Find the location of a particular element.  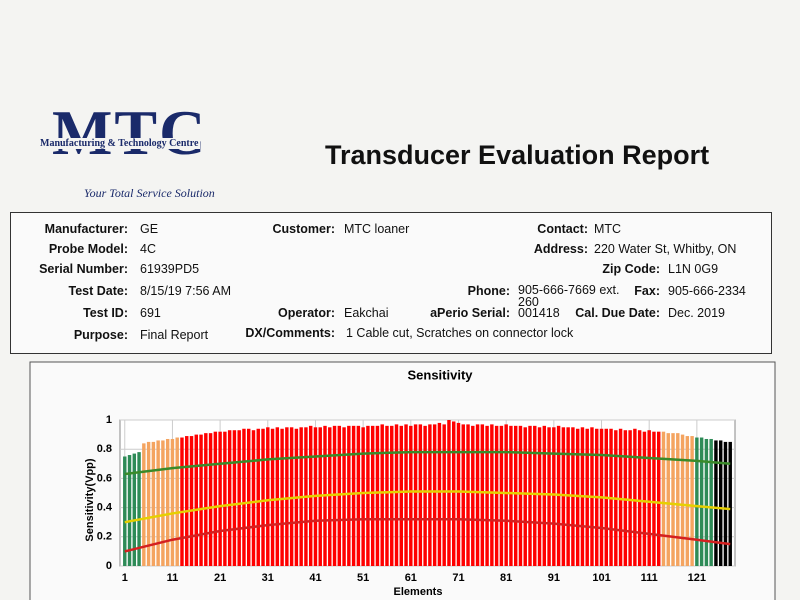

y-tick-label: 0.8 is located at coordinates (104, 449).